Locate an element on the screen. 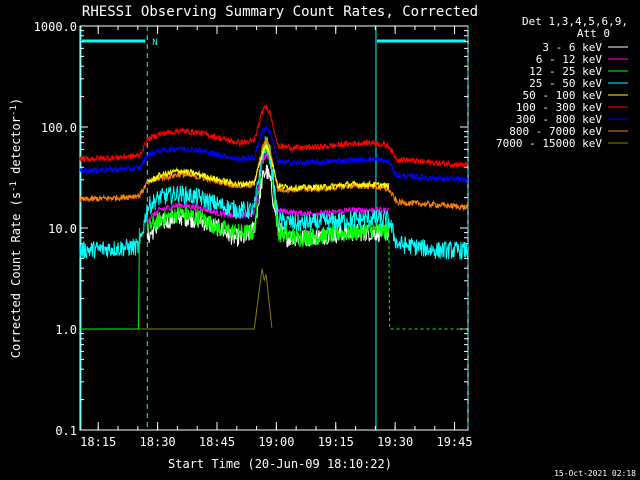 The height and width of the screenshot is (480, 640). x-axis-label: Start Time (20-Jun-09 18:10:22) is located at coordinates (280, 464).